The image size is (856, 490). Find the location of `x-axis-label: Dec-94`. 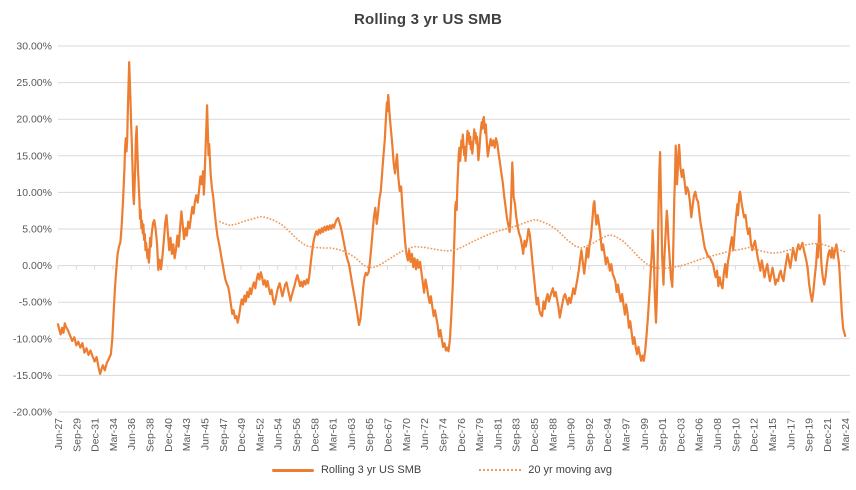

x-axis-label: Dec-94 is located at coordinates (608, 435).